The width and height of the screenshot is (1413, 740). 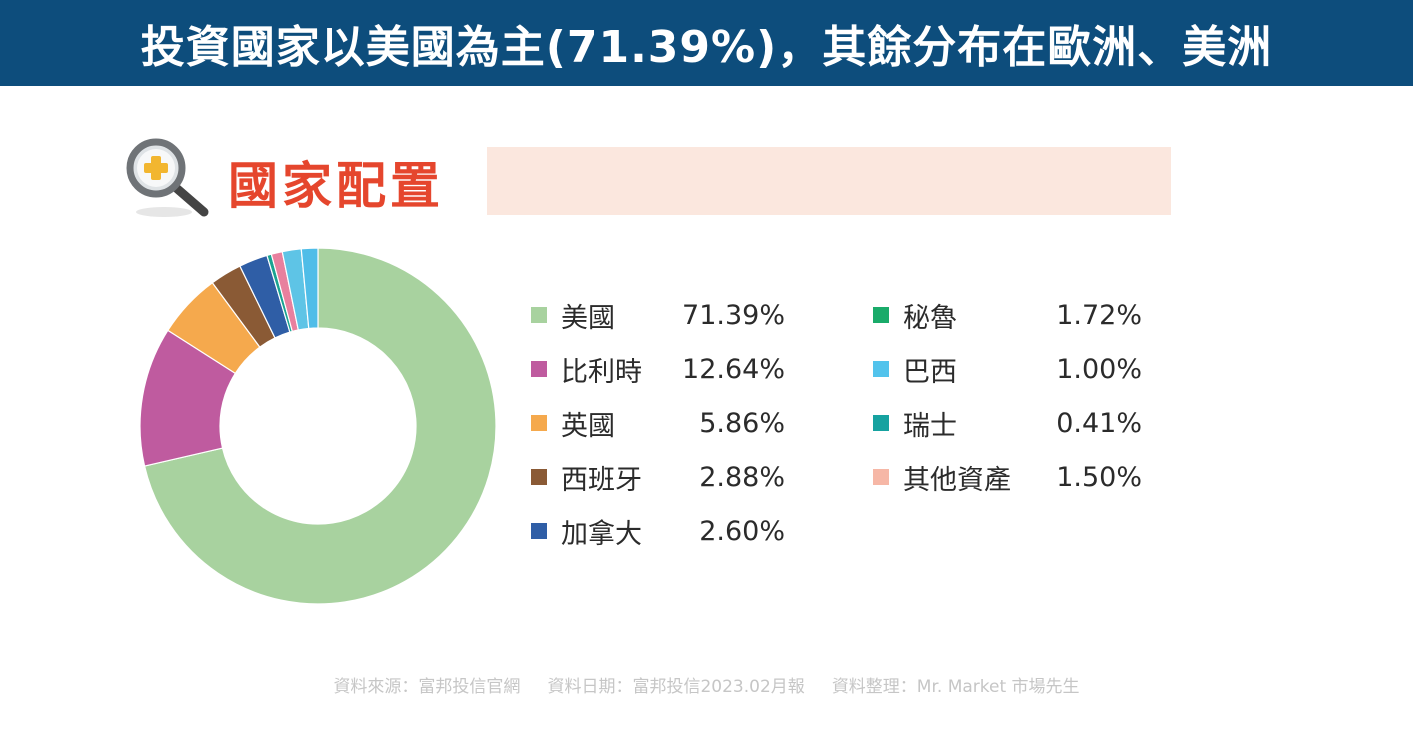 What do you see at coordinates (1099, 315) in the screenshot?
I see `legend-value-6: 1.72%` at bounding box center [1099, 315].